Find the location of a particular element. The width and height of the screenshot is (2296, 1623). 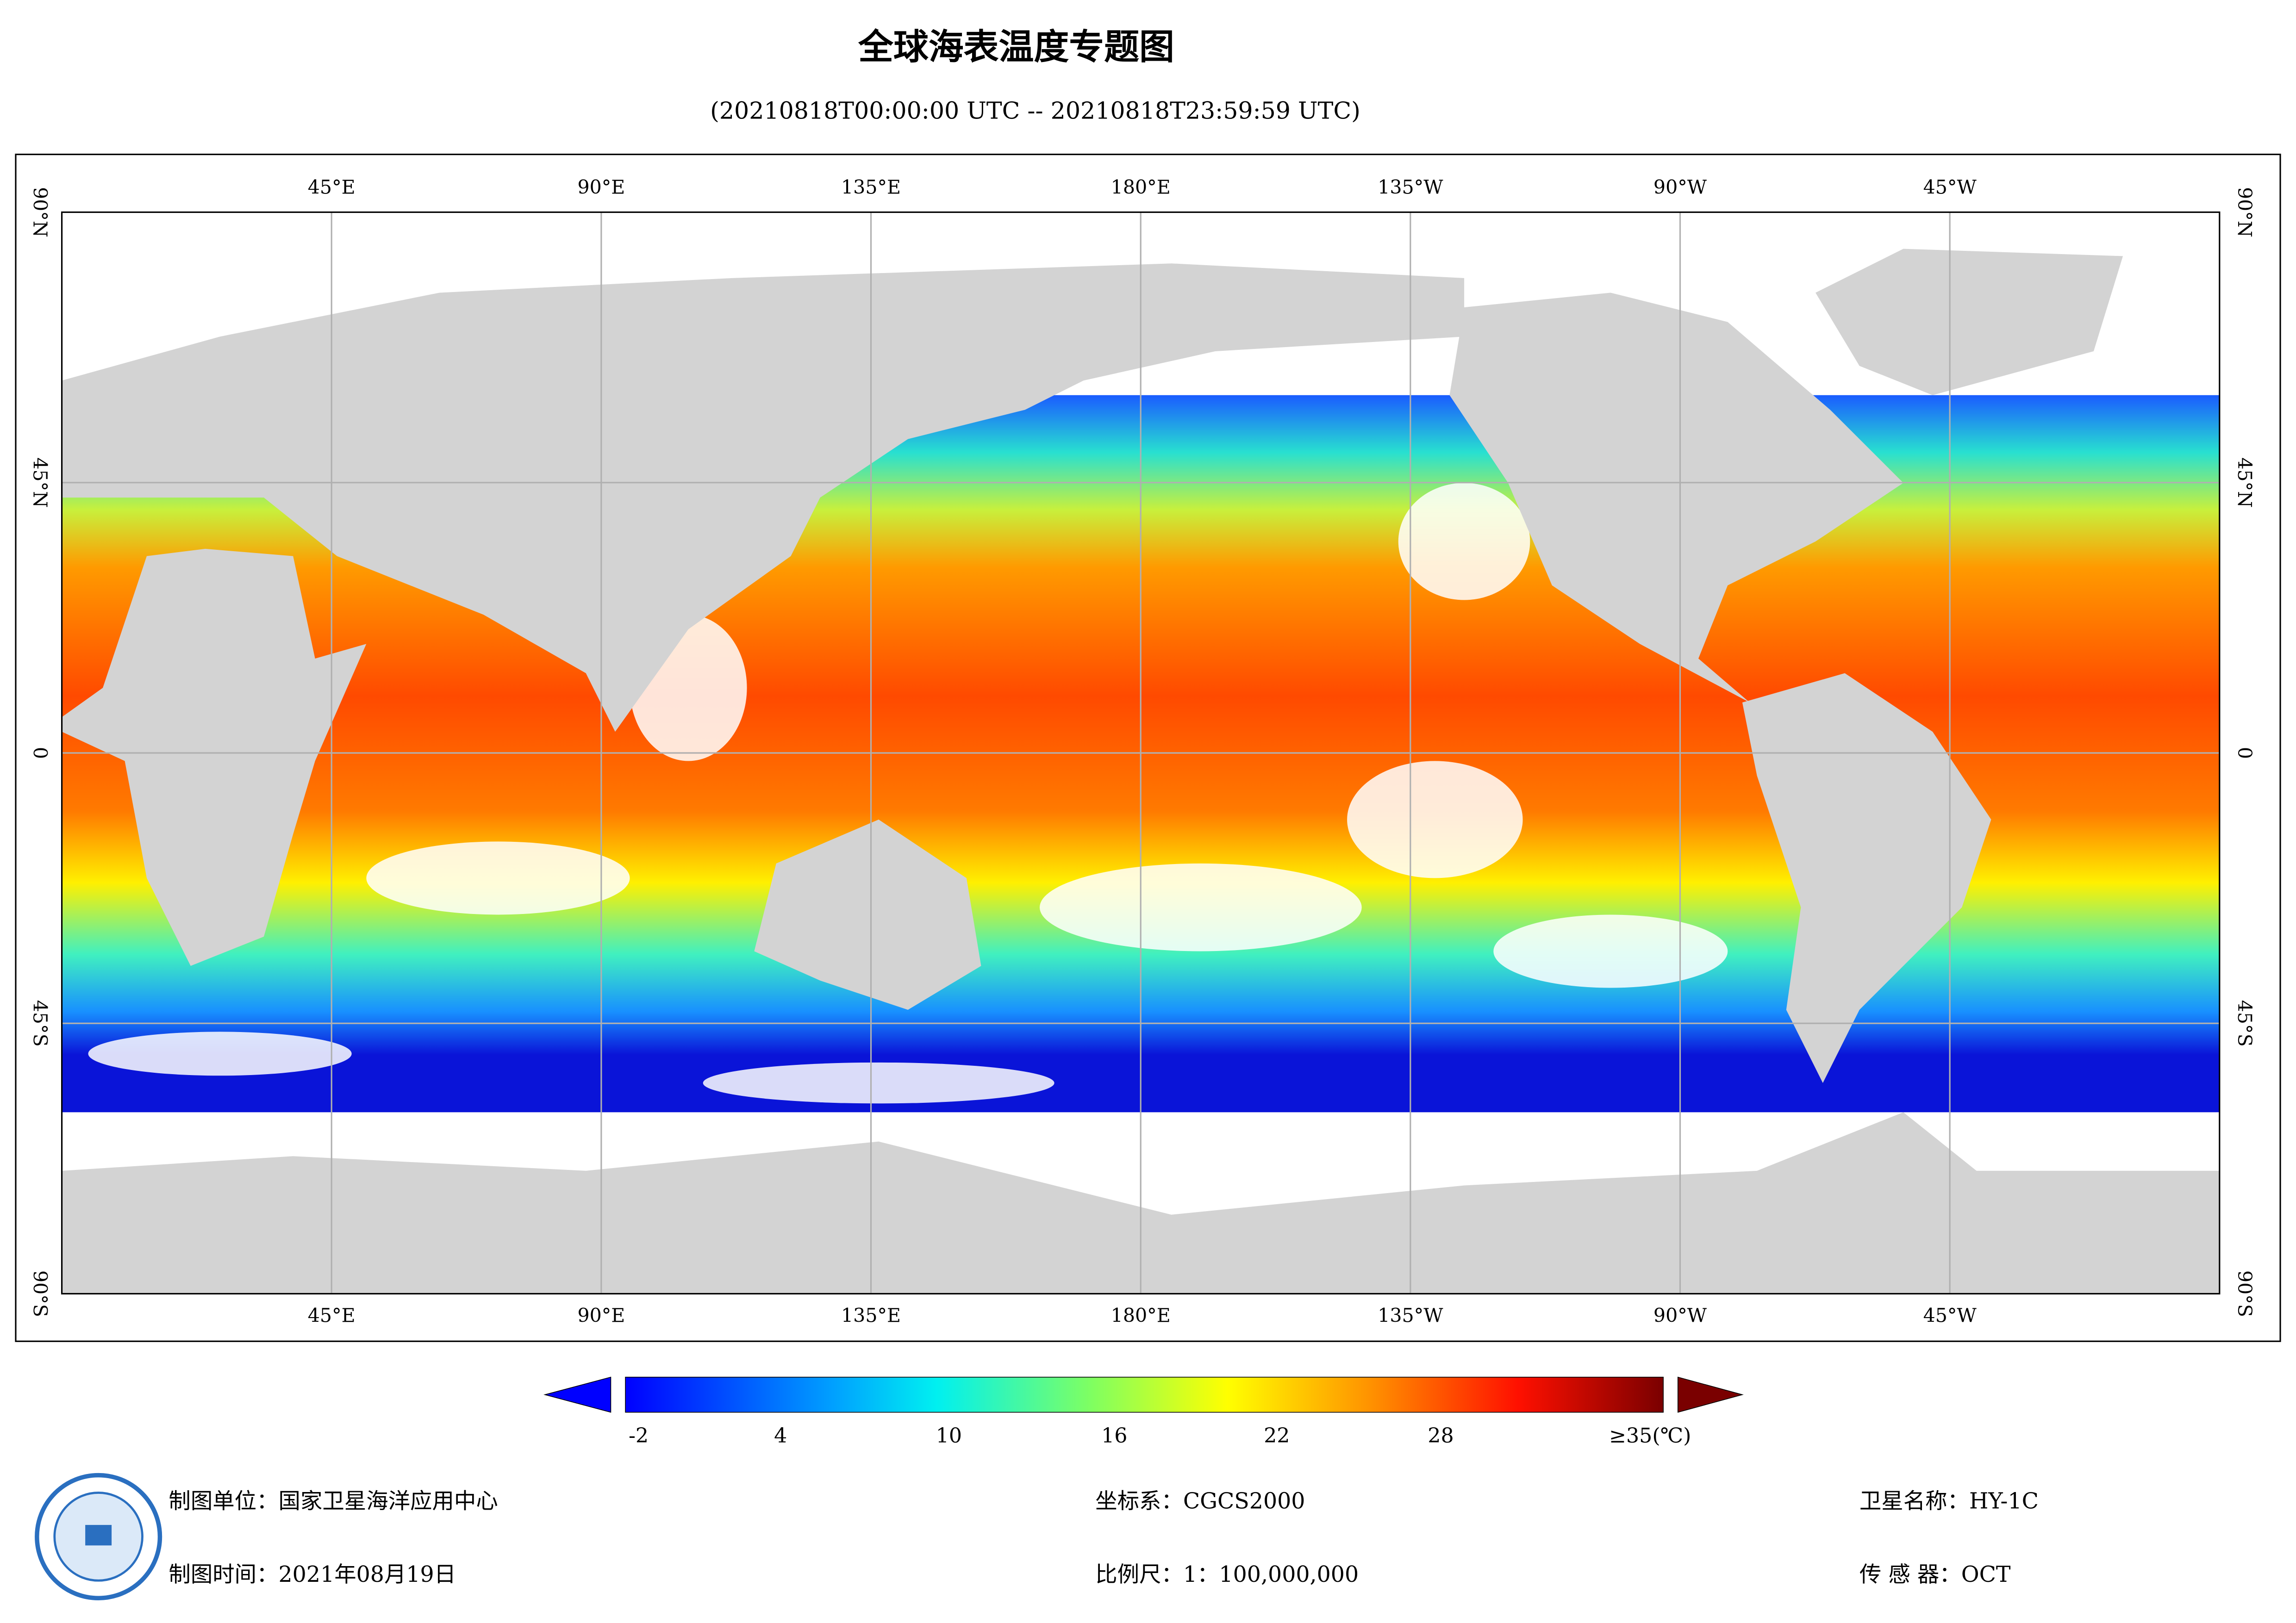

latitude-label-left: 45°S is located at coordinates (40, 1023).